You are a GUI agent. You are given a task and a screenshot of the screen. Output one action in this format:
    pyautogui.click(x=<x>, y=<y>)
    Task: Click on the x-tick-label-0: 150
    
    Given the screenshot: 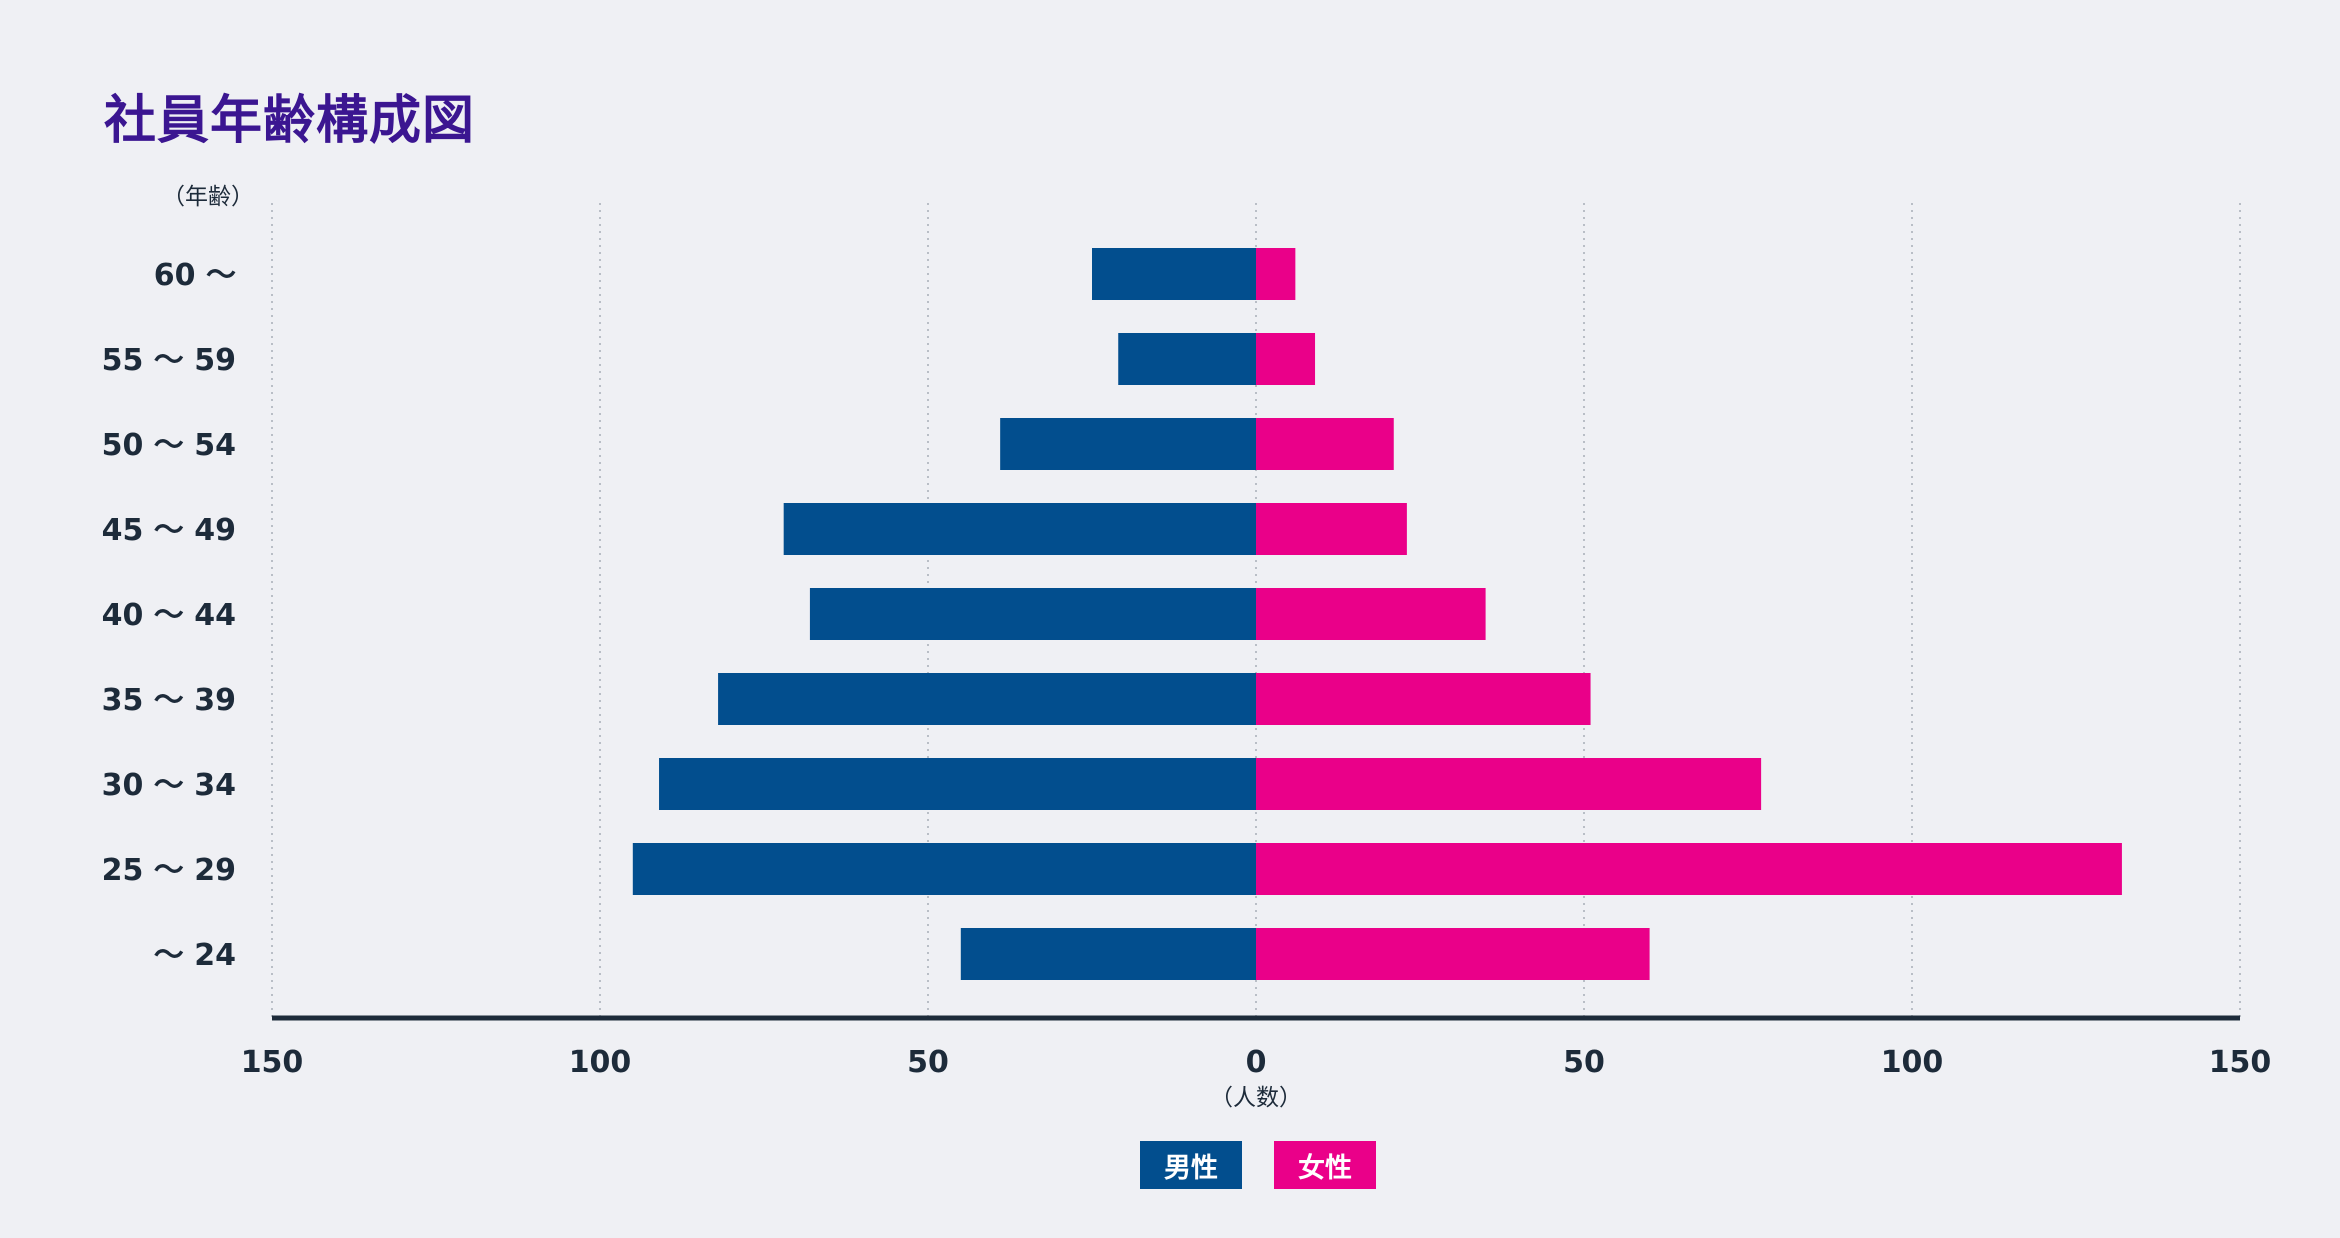 What is the action you would take?
    pyautogui.click(x=272, y=1062)
    